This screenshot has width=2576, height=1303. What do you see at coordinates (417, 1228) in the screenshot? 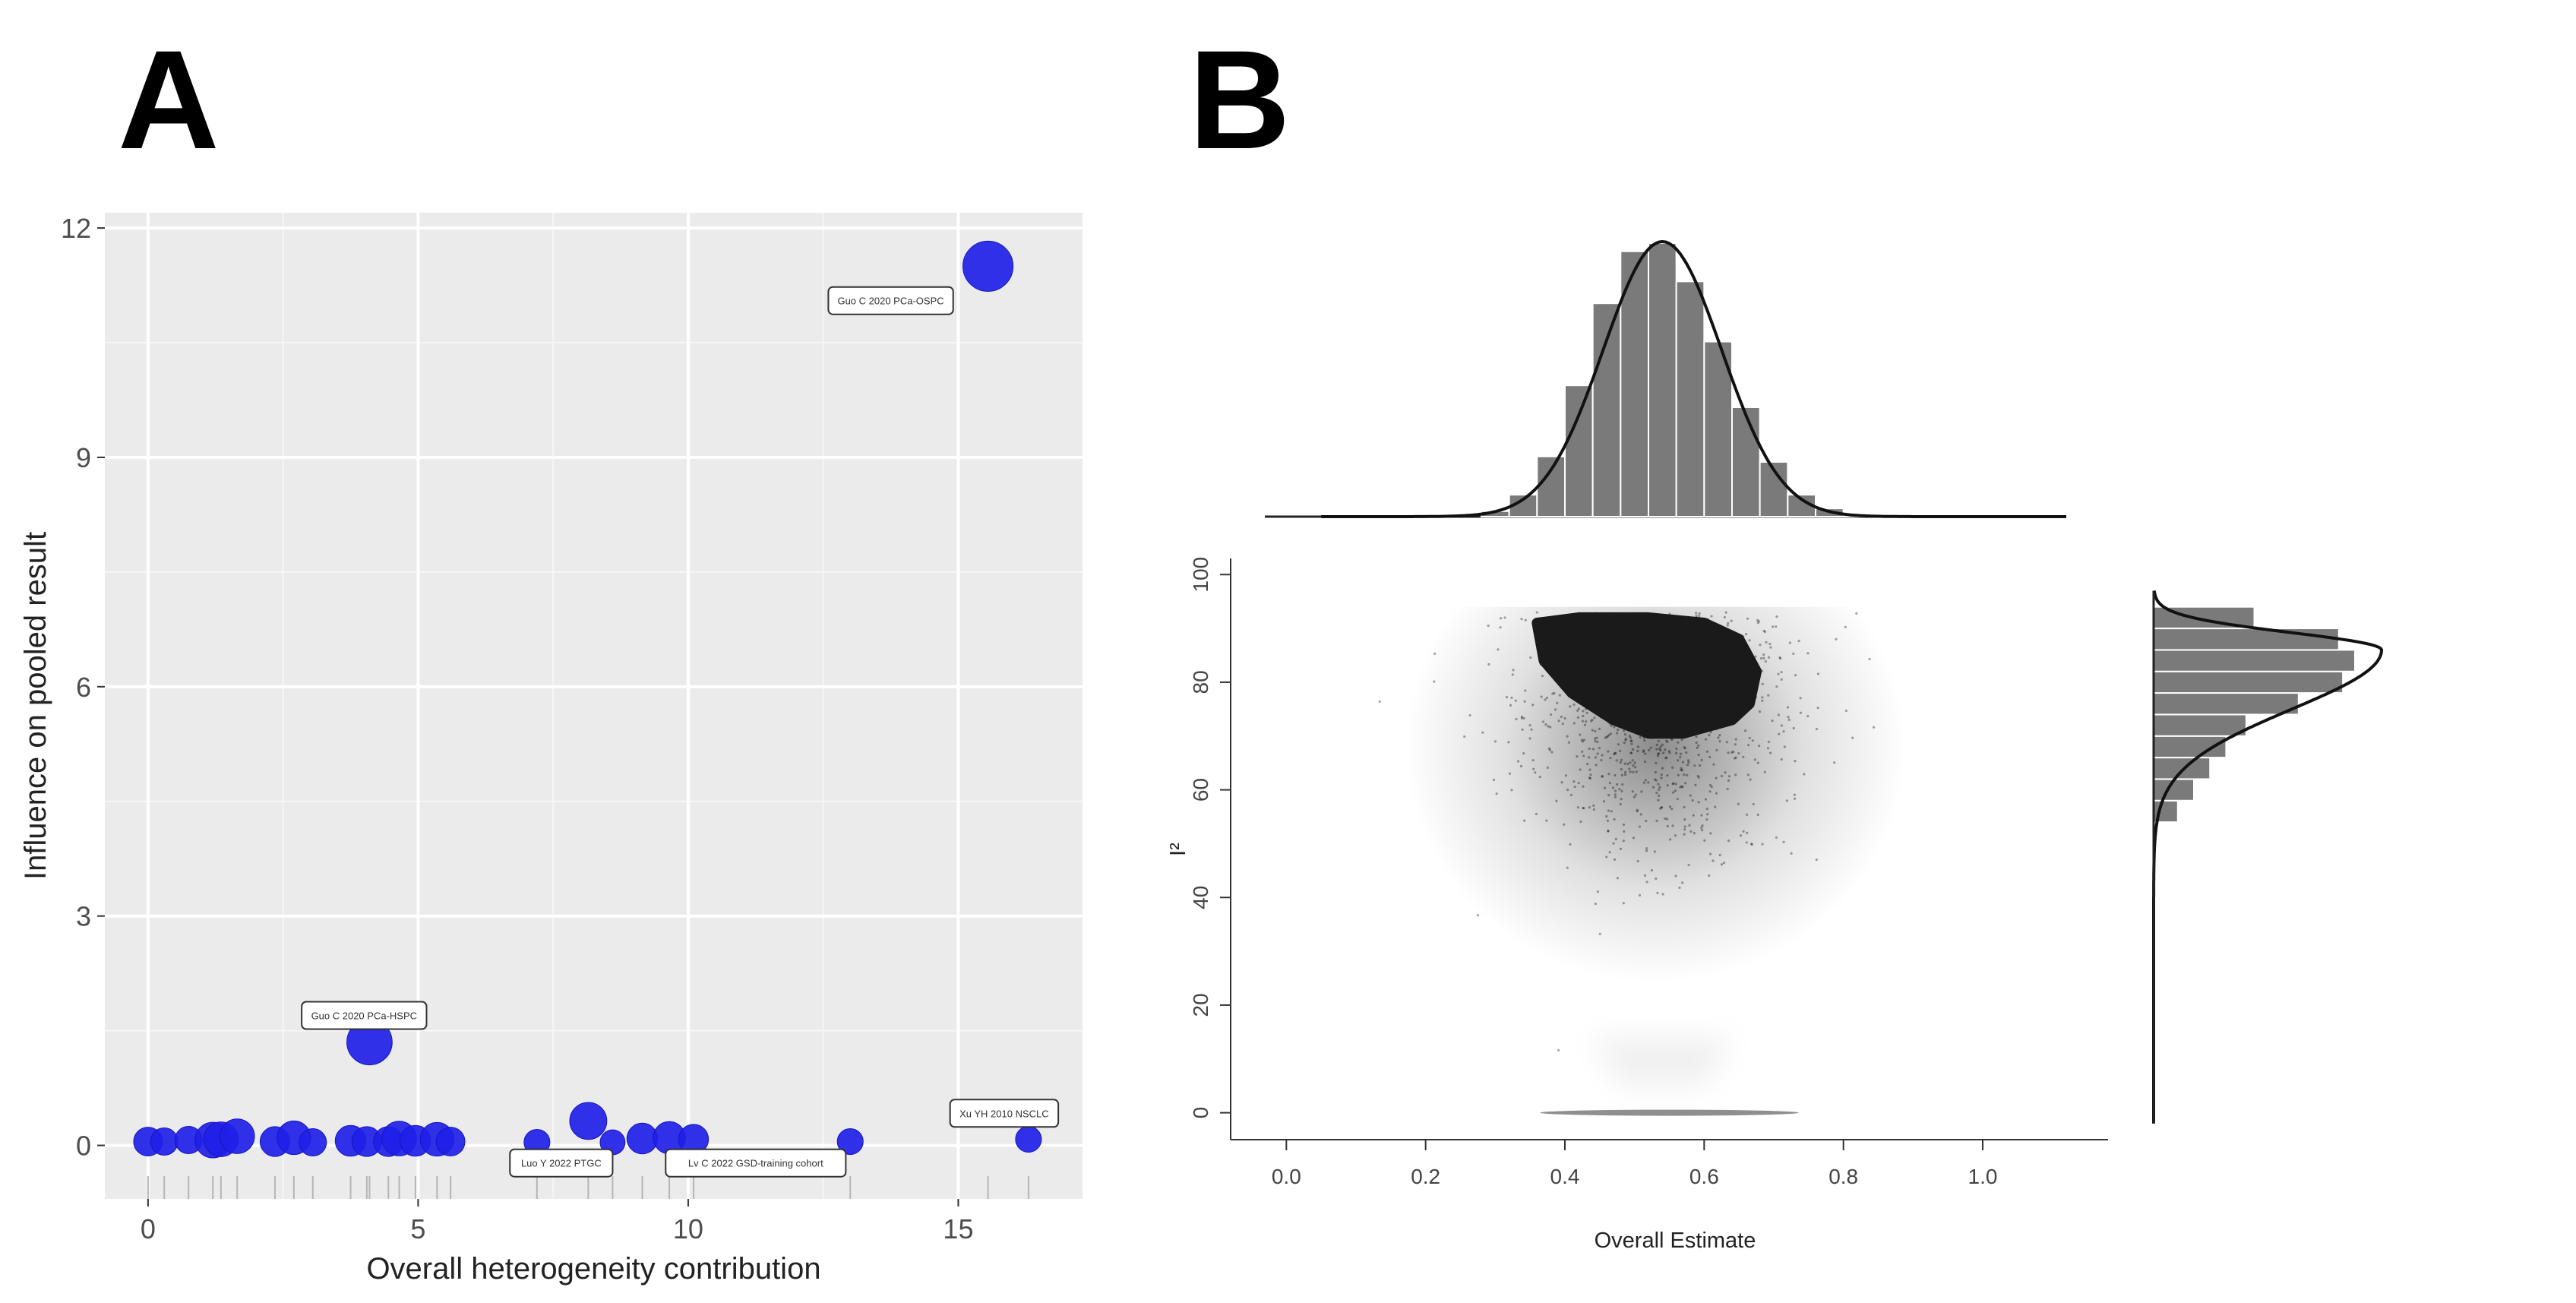
I see `x-tick-label: 5` at bounding box center [417, 1228].